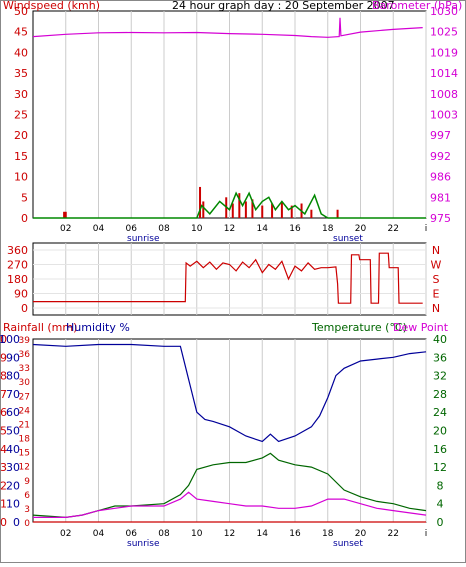 The width and height of the screenshot is (466, 567). What do you see at coordinates (436, 279) in the screenshot?
I see `direction-label: S` at bounding box center [436, 279].